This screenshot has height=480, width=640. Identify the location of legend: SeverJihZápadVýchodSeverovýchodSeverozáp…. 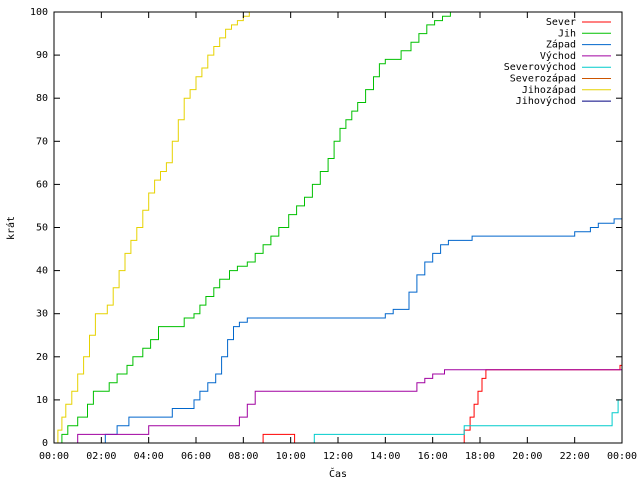
(557, 62).